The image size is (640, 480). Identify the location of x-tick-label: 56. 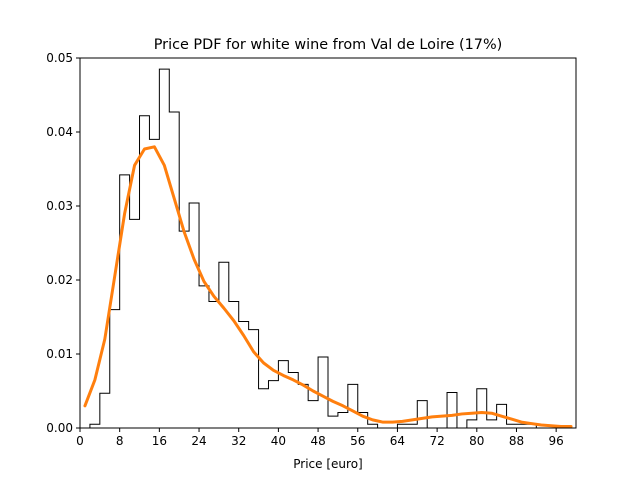
(357, 441).